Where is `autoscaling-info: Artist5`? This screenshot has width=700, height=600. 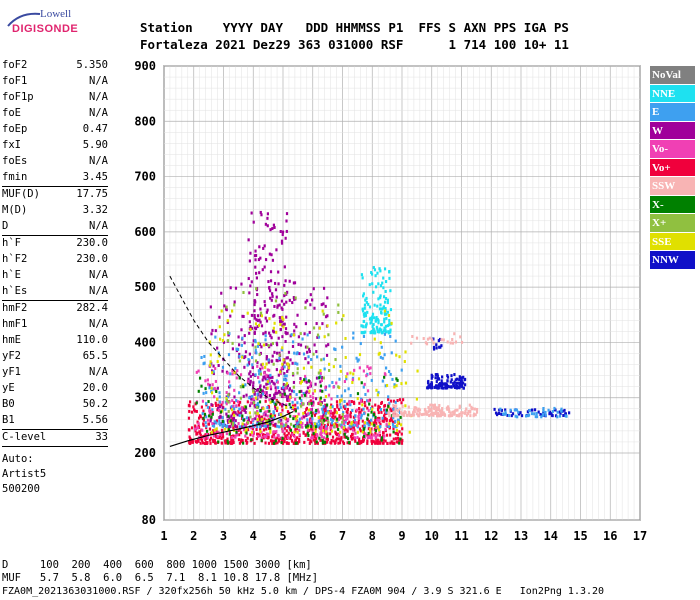 autoscaling-info: Artist5 is located at coordinates (24, 474).